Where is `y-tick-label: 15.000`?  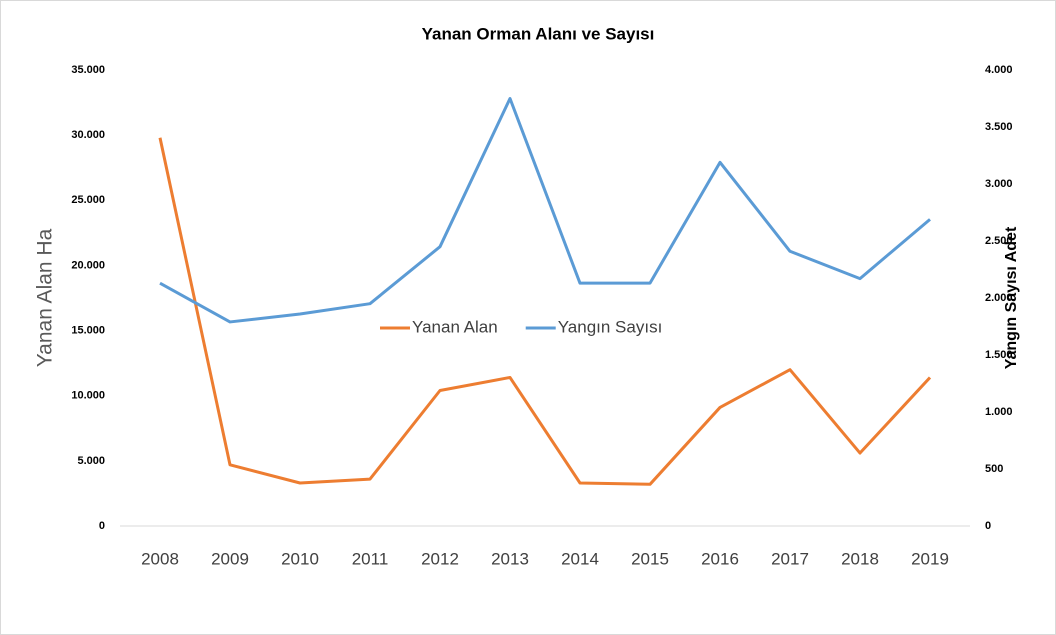 y-tick-label: 15.000 is located at coordinates (88, 330).